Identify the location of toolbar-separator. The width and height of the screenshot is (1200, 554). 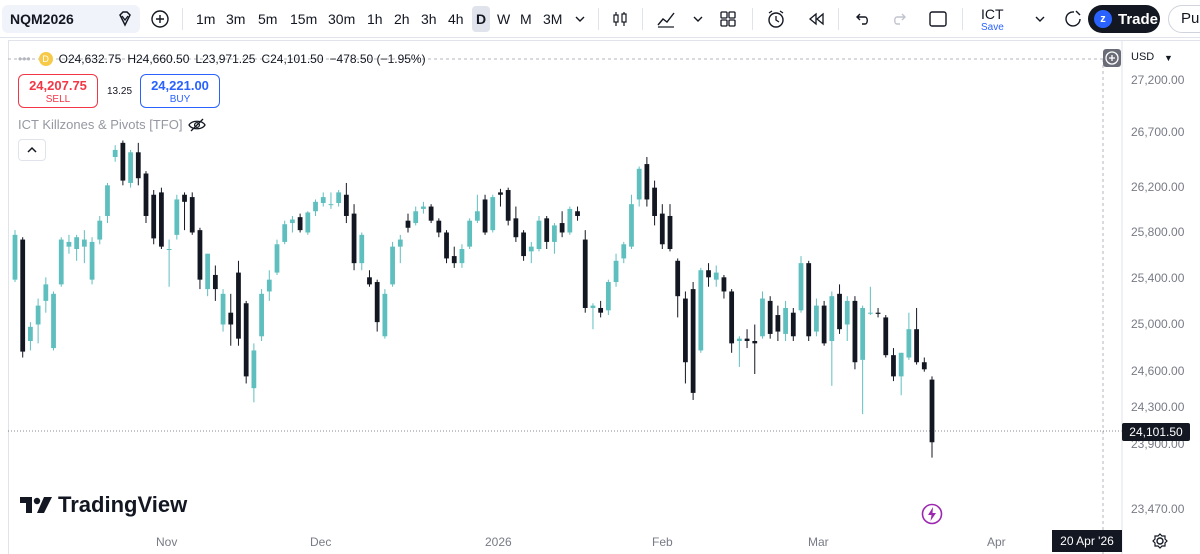
(182, 19).